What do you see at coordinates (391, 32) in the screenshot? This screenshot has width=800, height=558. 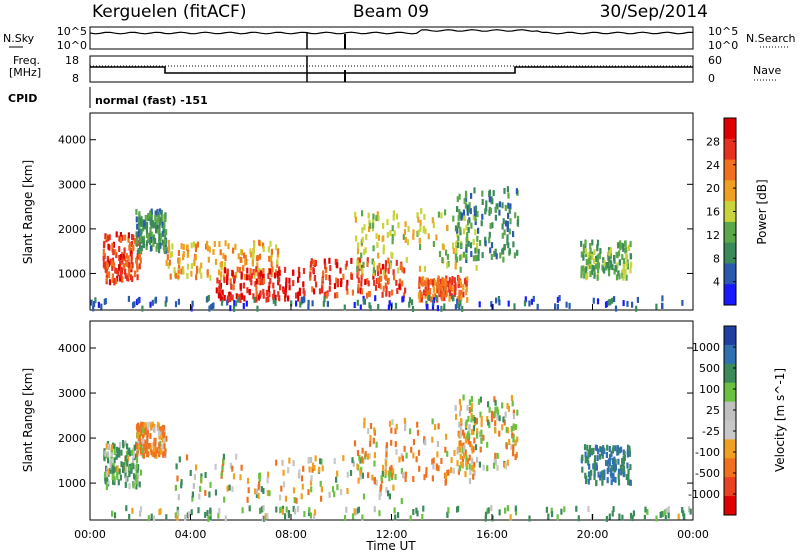 I see `nsky-trace` at bounding box center [391, 32].